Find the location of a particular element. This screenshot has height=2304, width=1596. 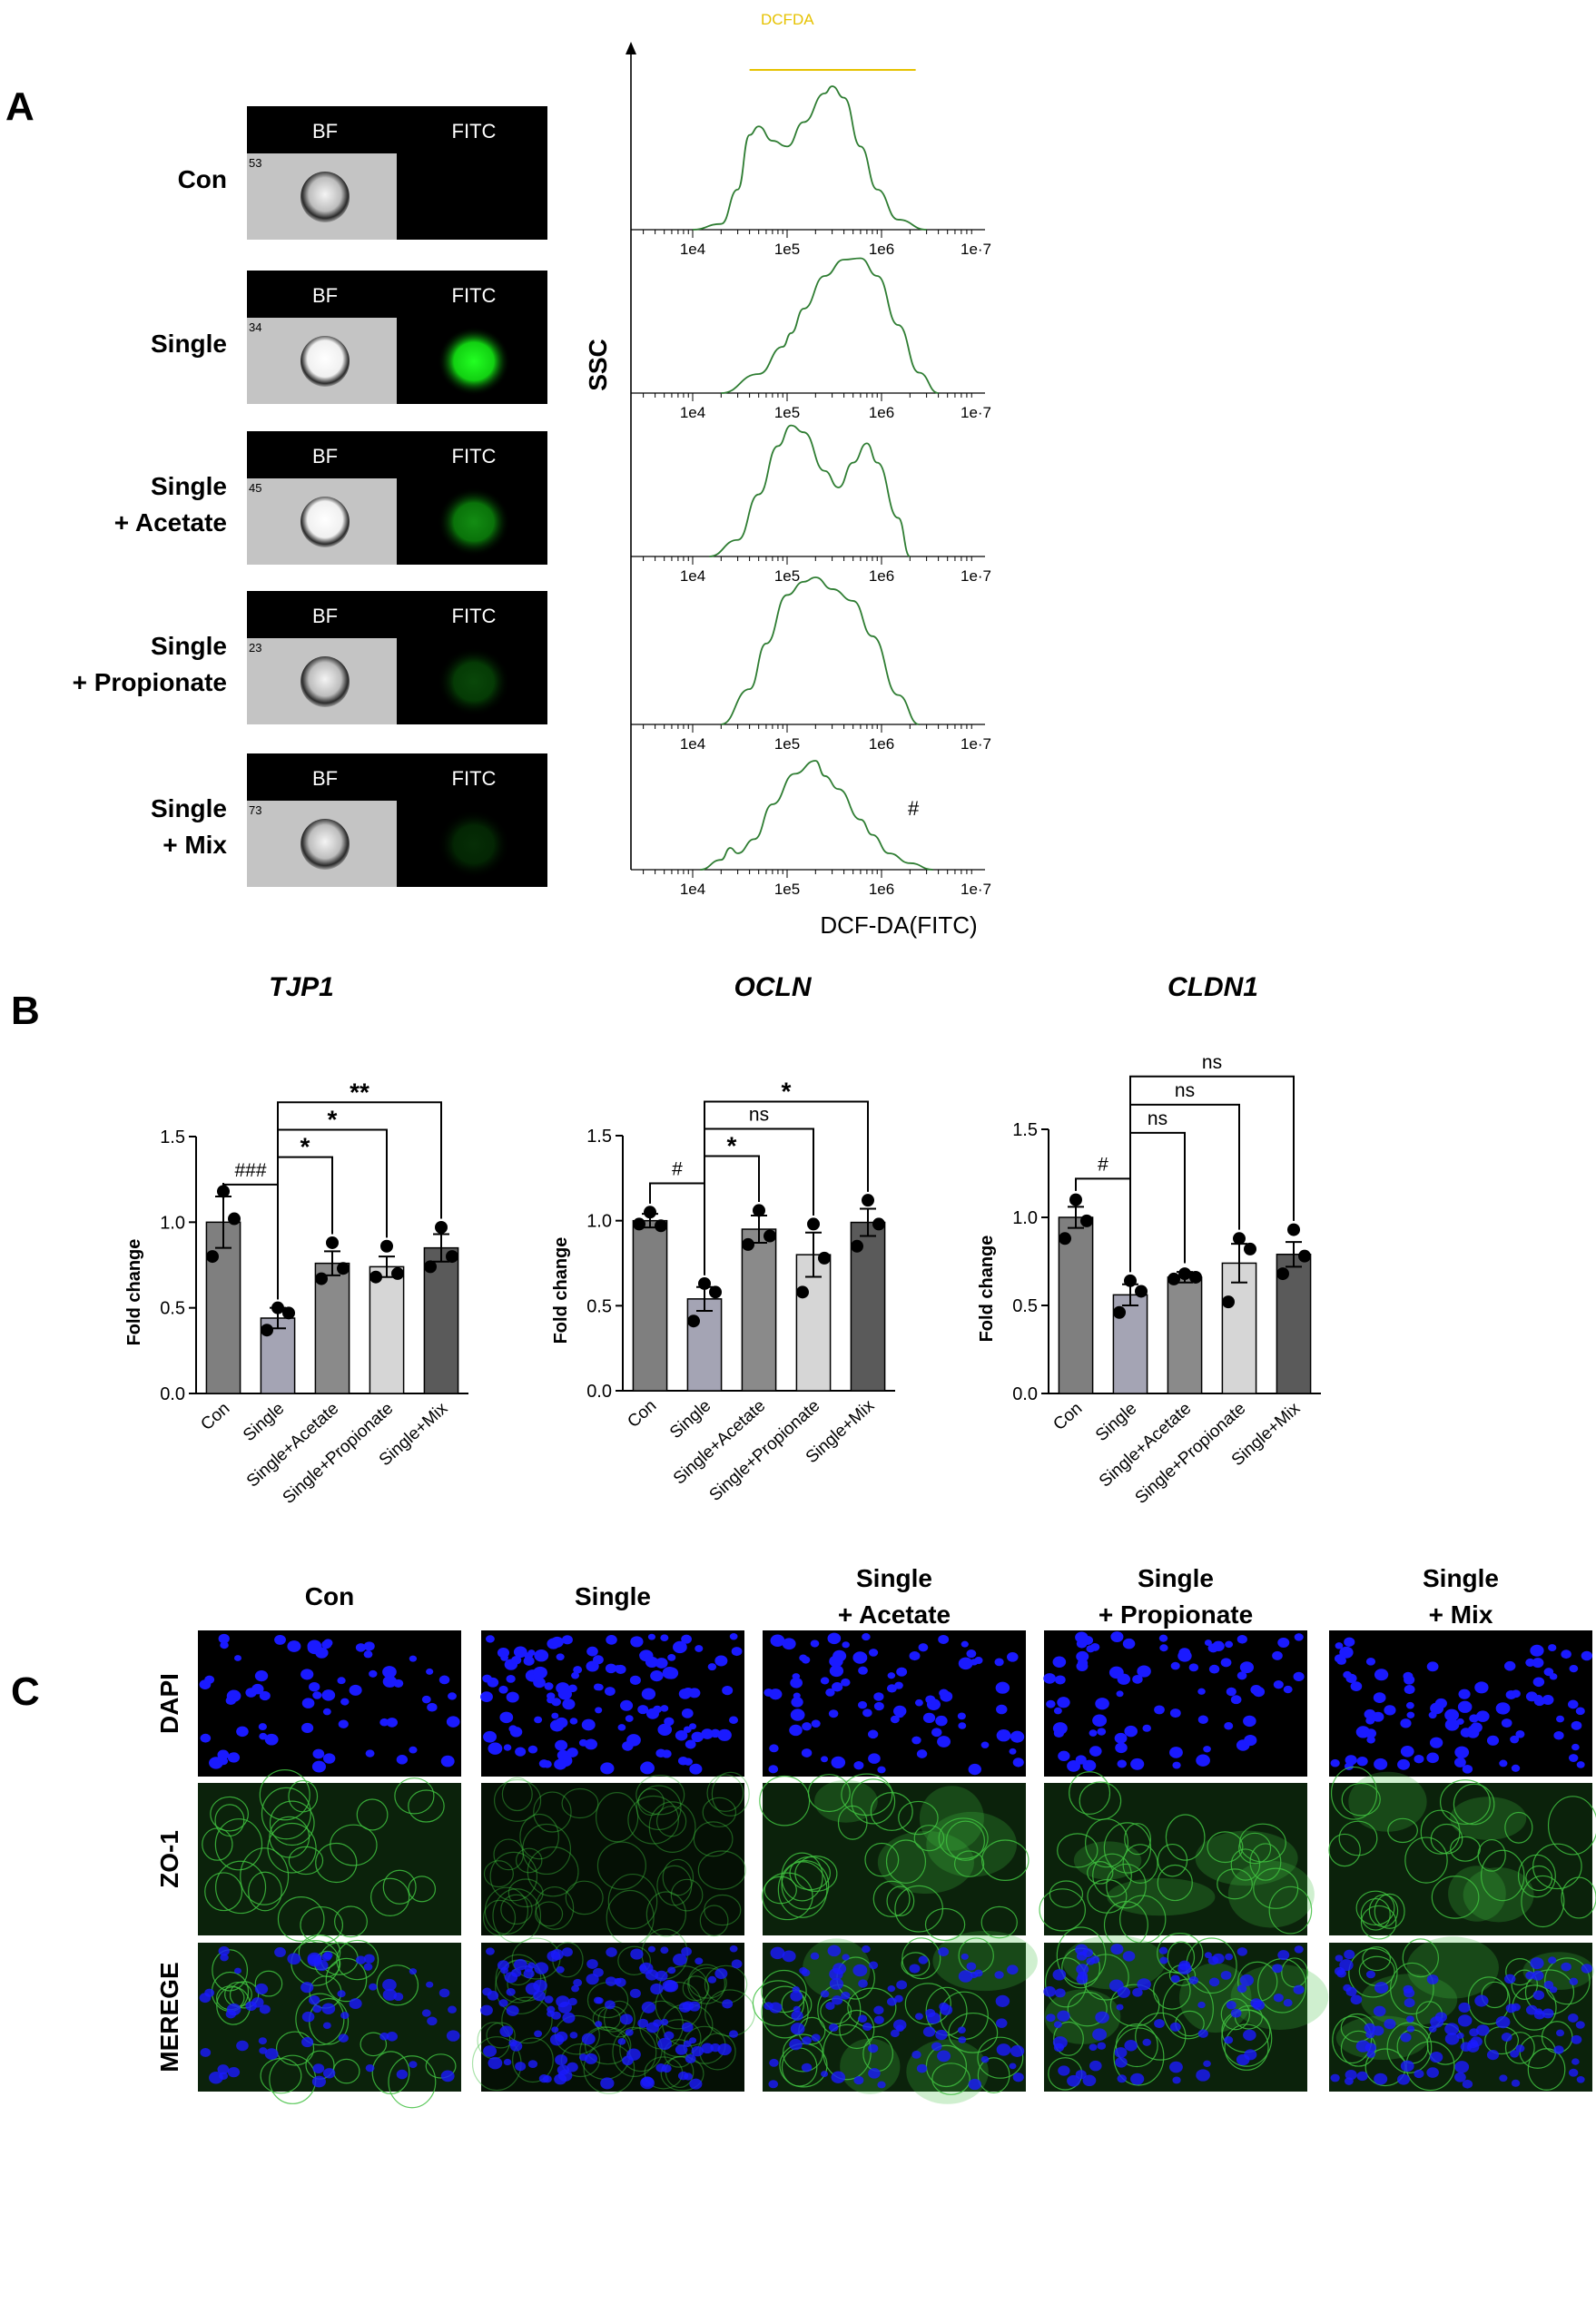

histogram-tick-label: 1e·7 is located at coordinates (976, 889).